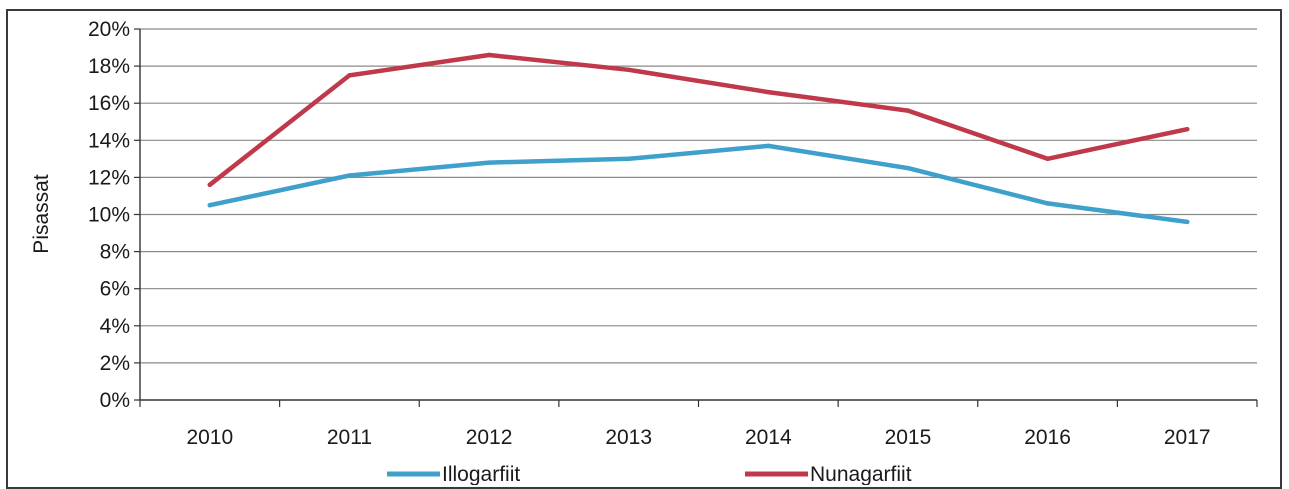 The image size is (1289, 489). Describe the element at coordinates (349, 437) in the screenshot. I see `x-tick-label: 2011` at that location.